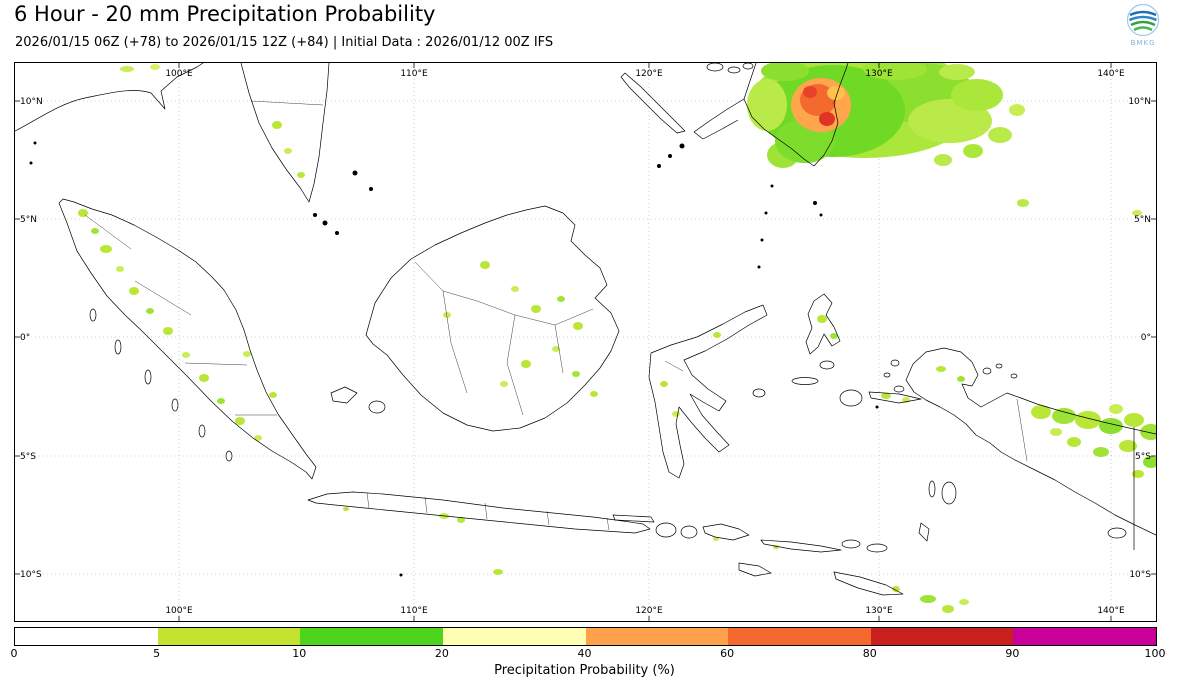 This screenshot has height=690, width=1180. I want to click on lat-tick-label-left: 10°S, so click(31, 575).